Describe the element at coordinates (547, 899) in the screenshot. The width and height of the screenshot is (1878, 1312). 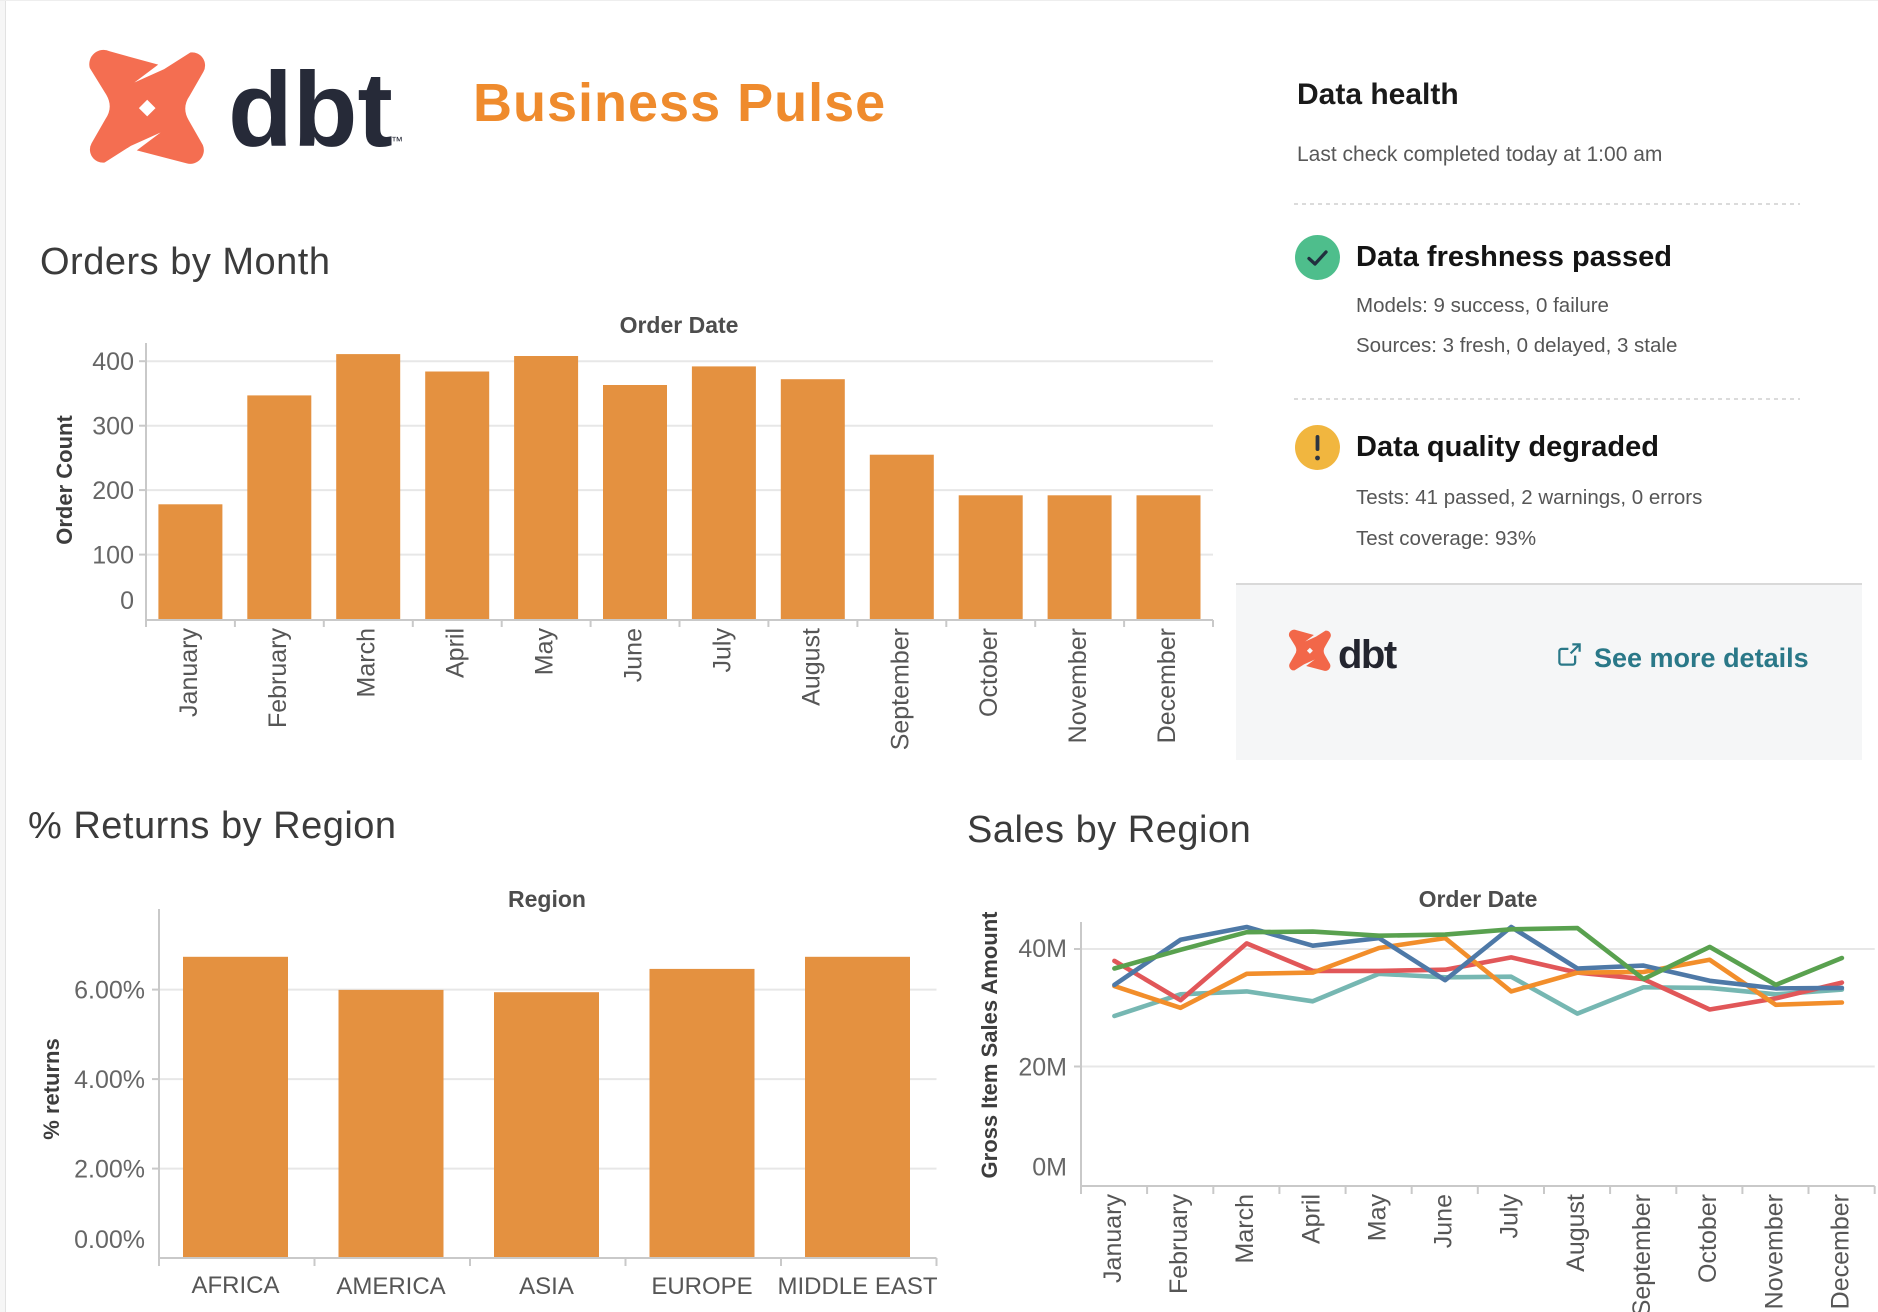
I see `svg-text: Region` at that location.